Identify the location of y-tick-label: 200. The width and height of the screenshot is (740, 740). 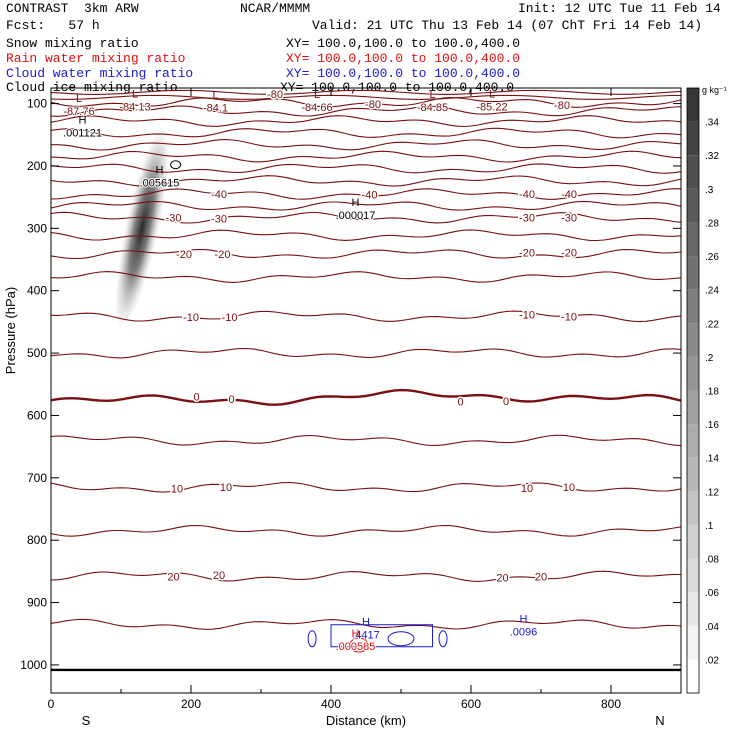
(37, 166).